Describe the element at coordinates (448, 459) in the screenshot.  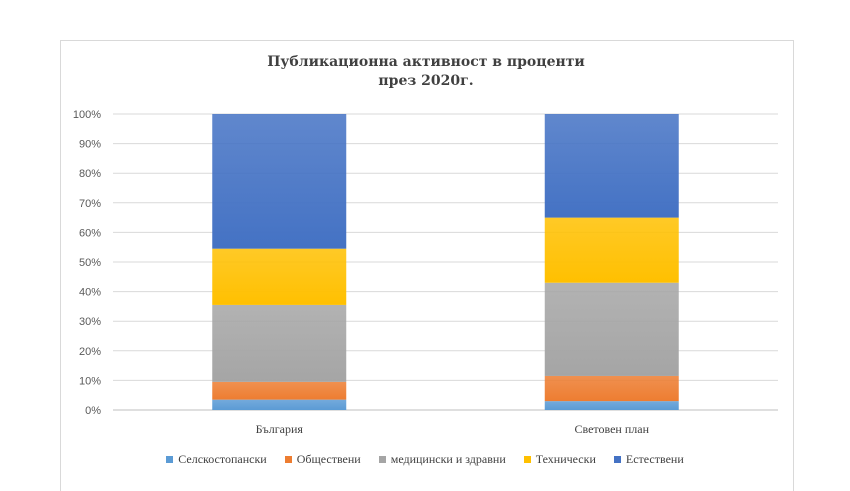
I see `legend-label: медицински и здравни` at that location.